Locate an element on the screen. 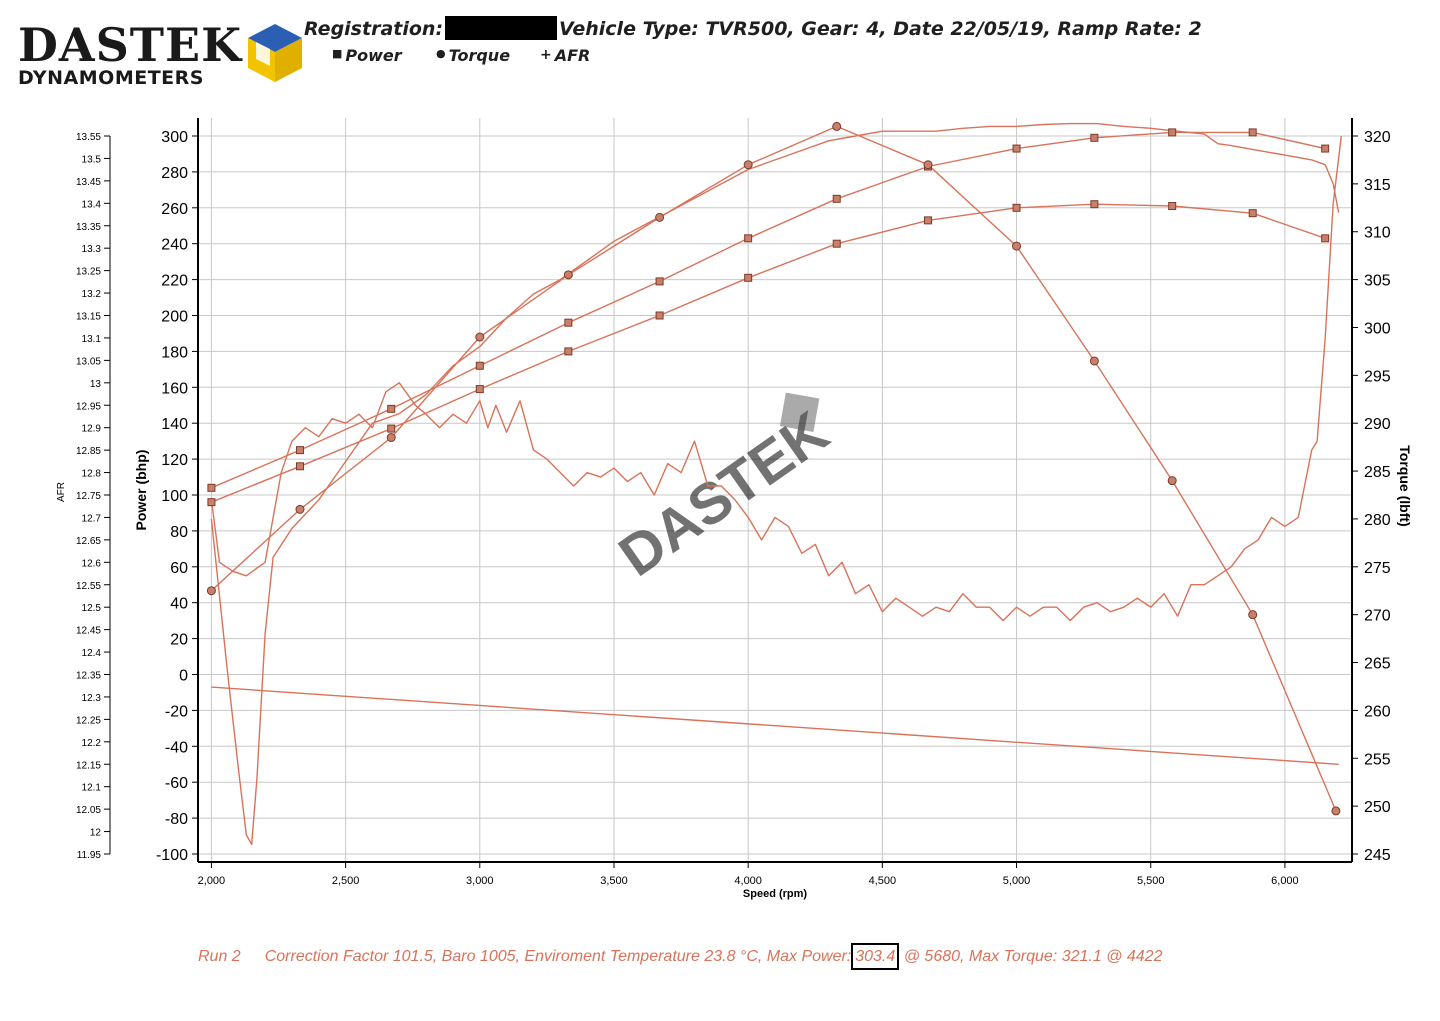  afr-axis-label: AFR is located at coordinates (61, 492).